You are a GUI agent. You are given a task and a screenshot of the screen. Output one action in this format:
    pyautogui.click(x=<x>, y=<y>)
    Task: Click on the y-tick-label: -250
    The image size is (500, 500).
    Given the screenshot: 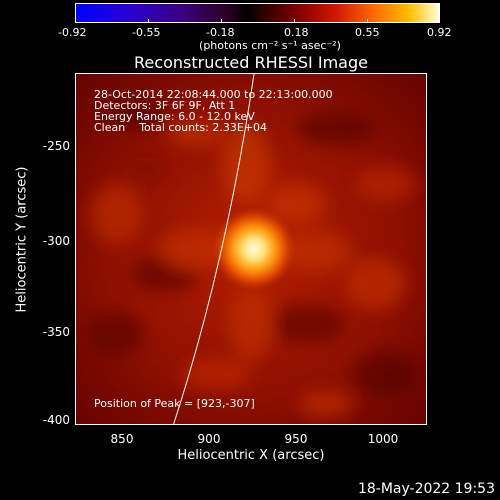 What is the action you would take?
    pyautogui.click(x=56, y=146)
    